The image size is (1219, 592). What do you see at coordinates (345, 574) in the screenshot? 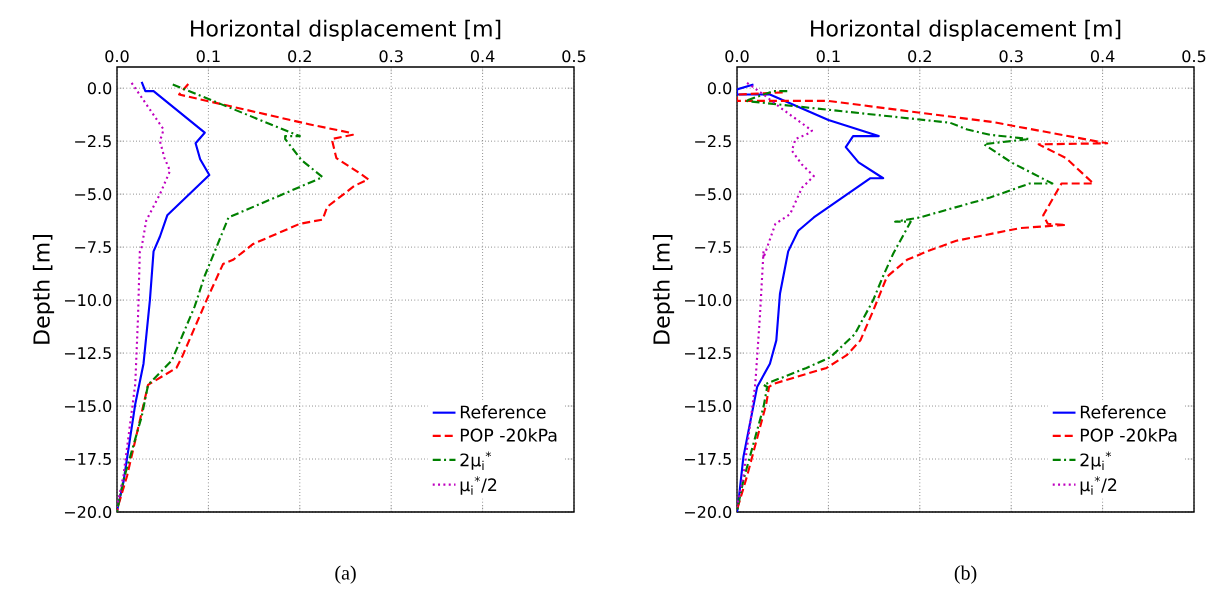
I see `text: (a)` at bounding box center [345, 574].